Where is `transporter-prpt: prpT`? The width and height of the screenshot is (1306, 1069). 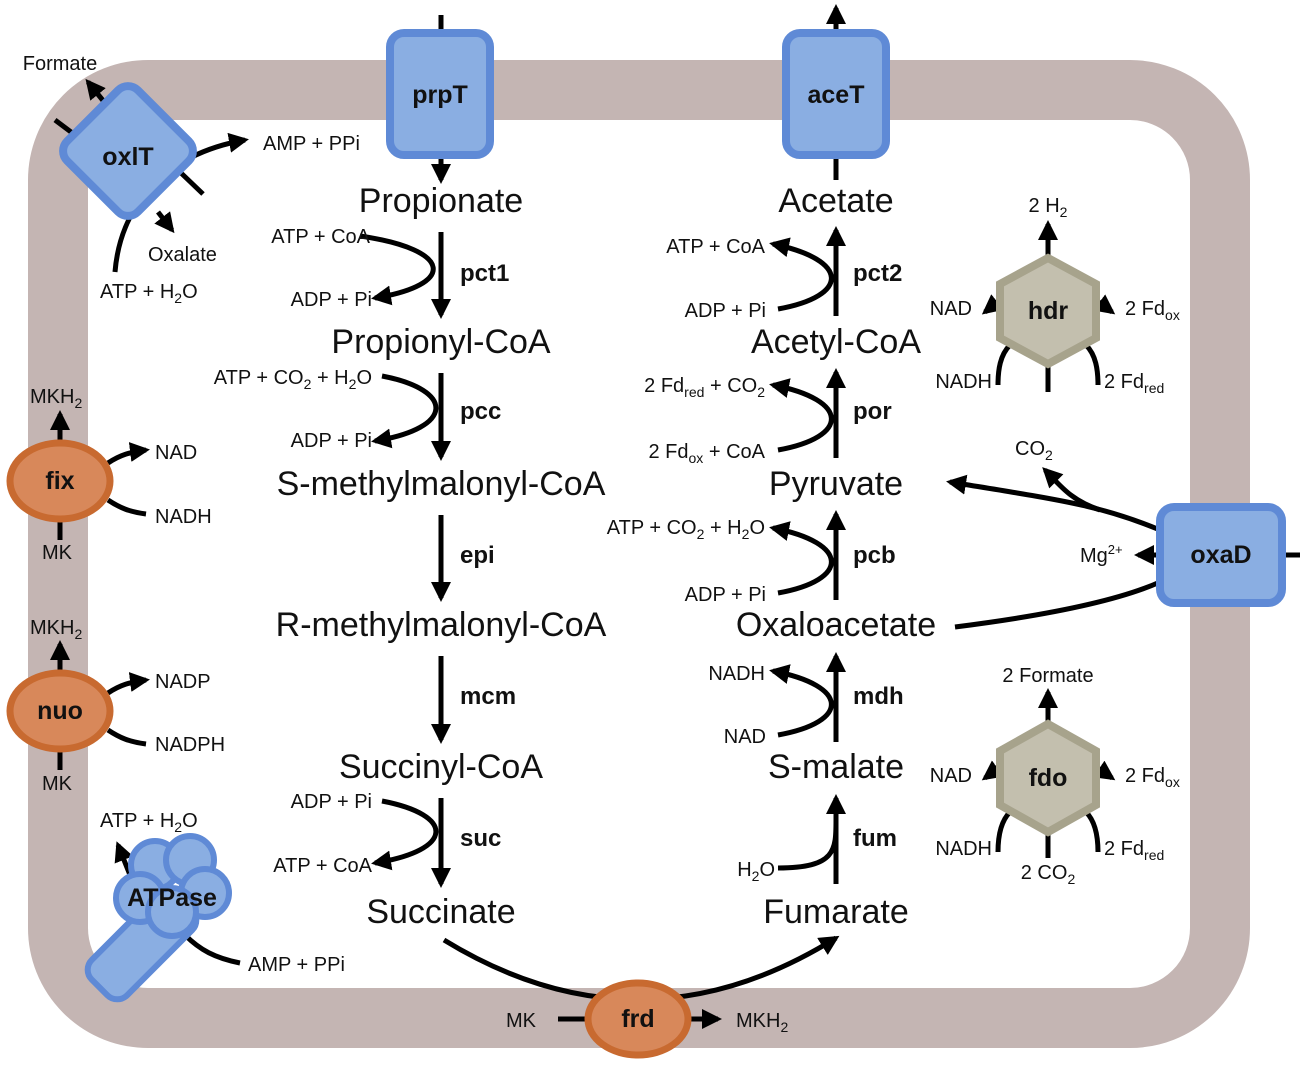 transporter-prpt: prpT is located at coordinates (440, 94).